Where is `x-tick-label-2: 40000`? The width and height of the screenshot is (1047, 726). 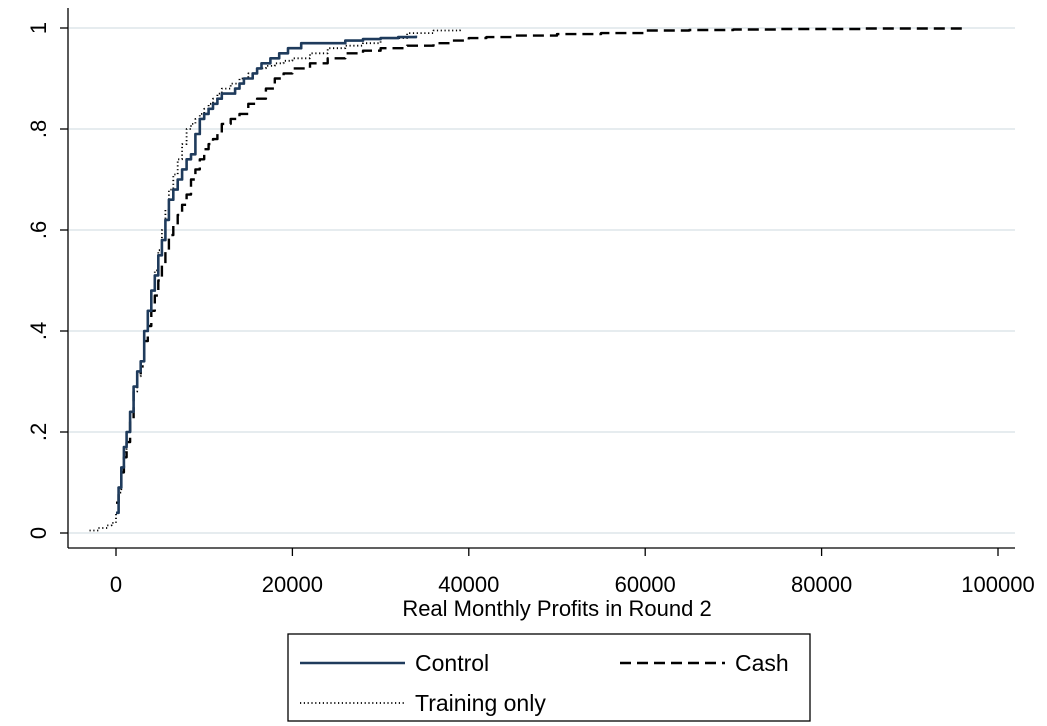 x-tick-label-2: 40000 is located at coordinates (468, 584).